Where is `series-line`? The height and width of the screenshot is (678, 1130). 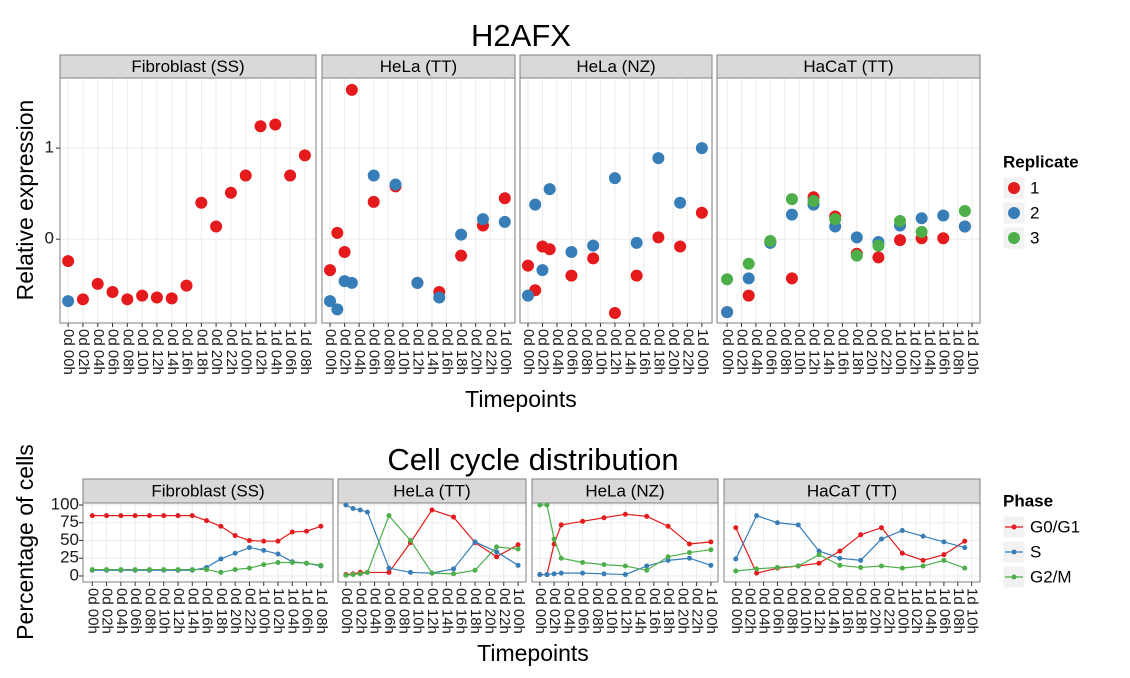 series-line is located at coordinates (850, 537).